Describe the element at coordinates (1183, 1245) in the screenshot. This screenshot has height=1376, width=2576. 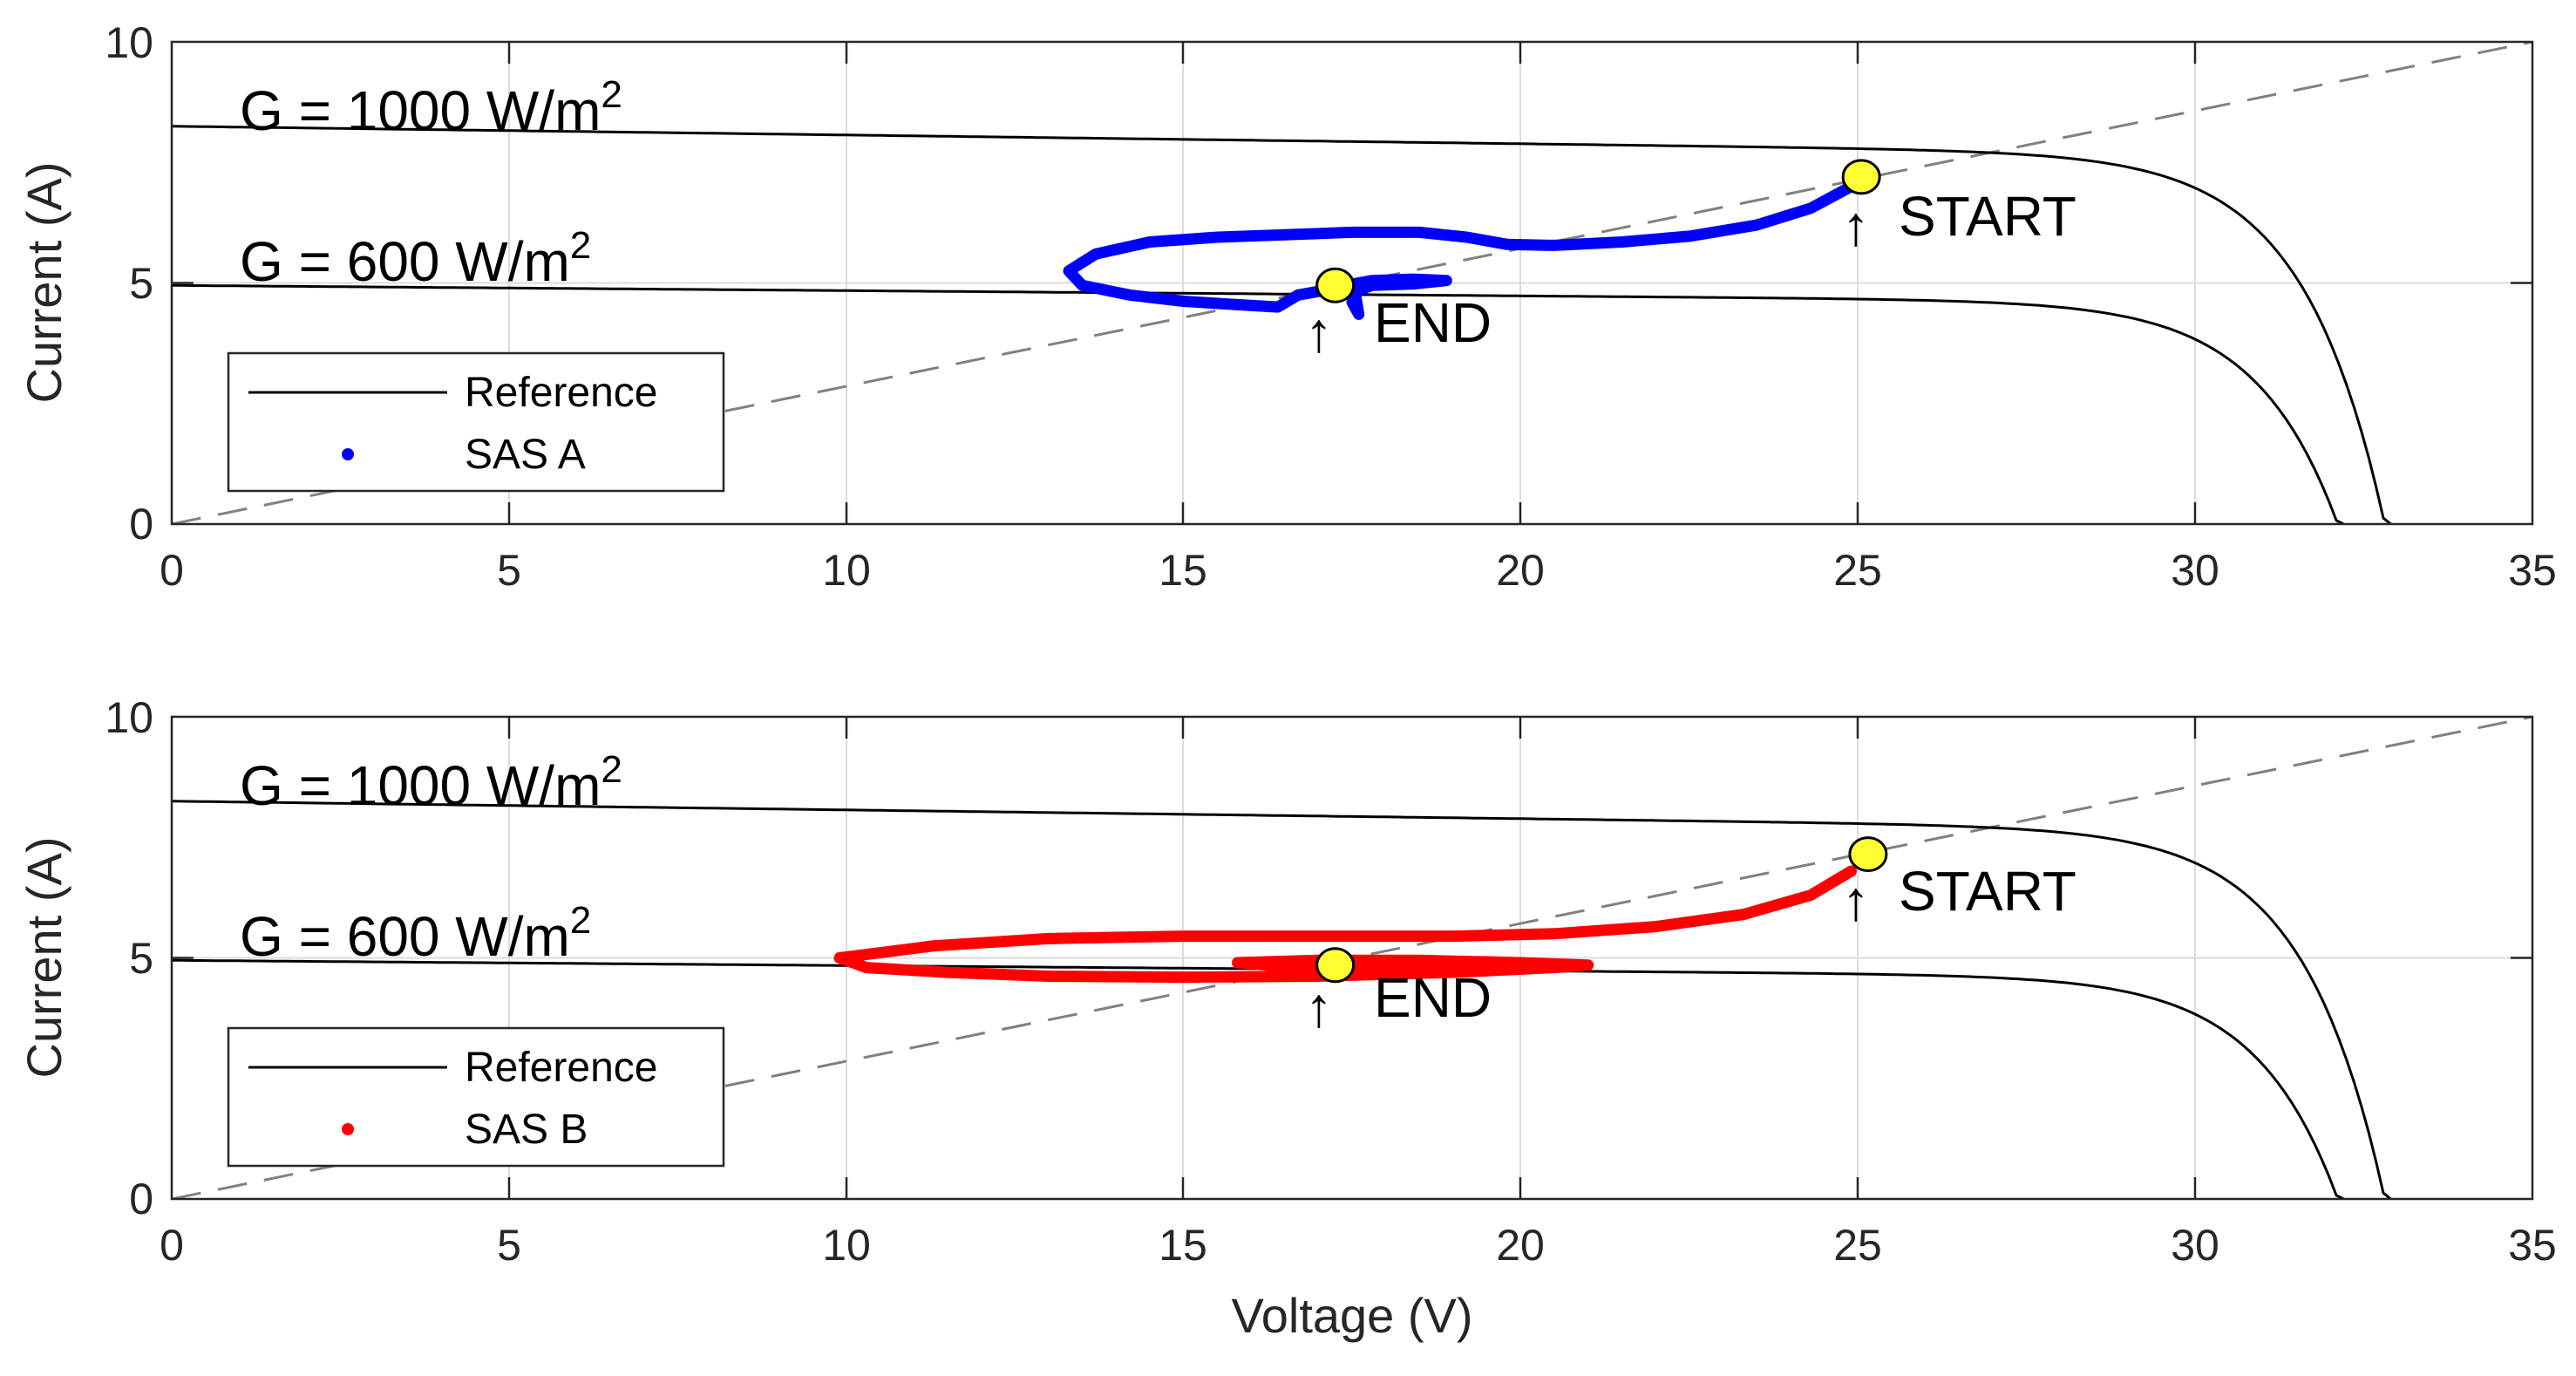
I see `bottom-x-tick-15: 15` at that location.